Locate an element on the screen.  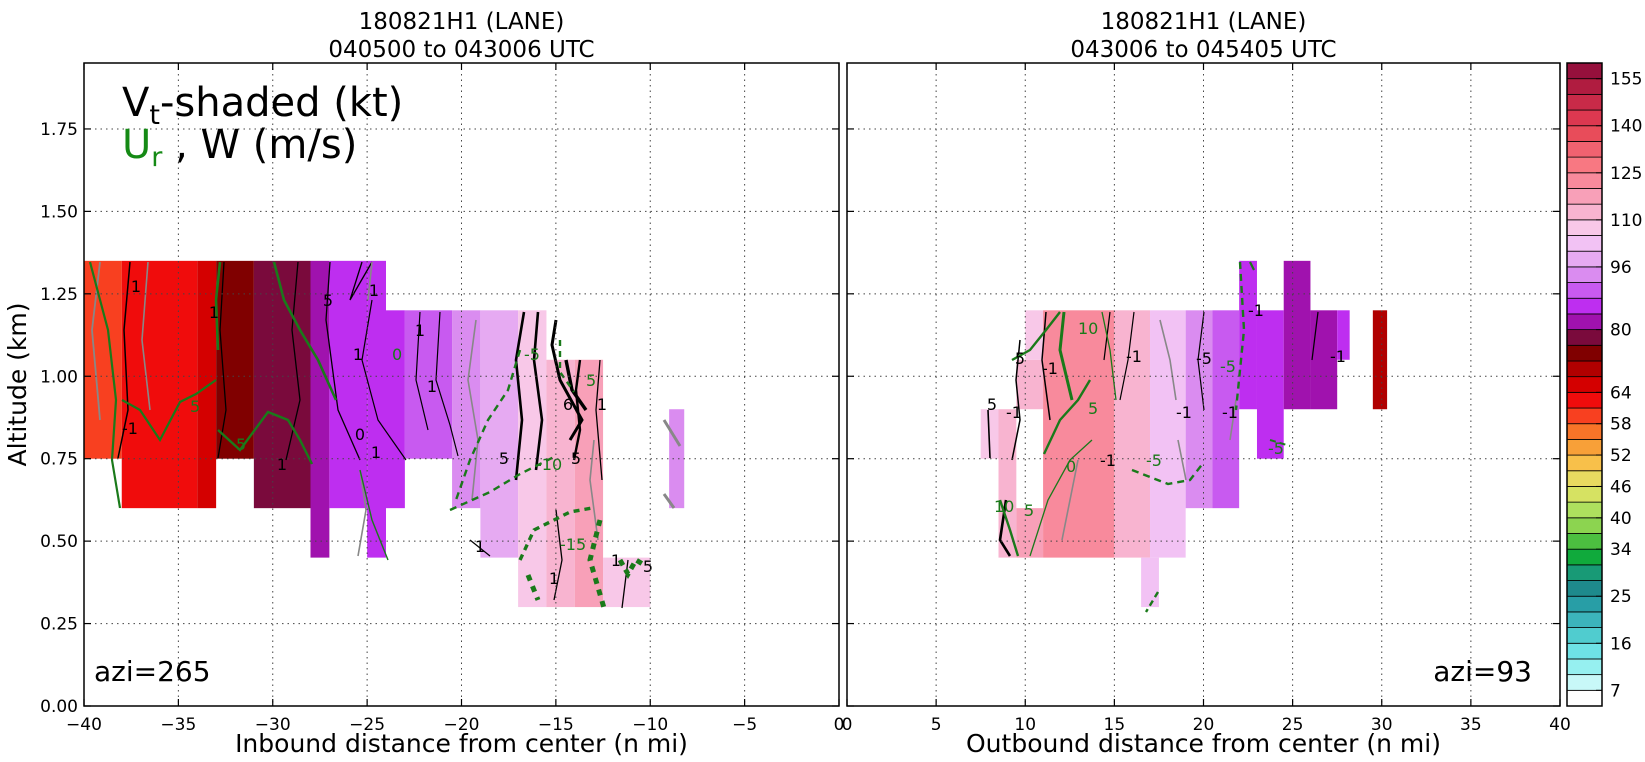
svg-text: 6 is located at coordinates (568, 404).